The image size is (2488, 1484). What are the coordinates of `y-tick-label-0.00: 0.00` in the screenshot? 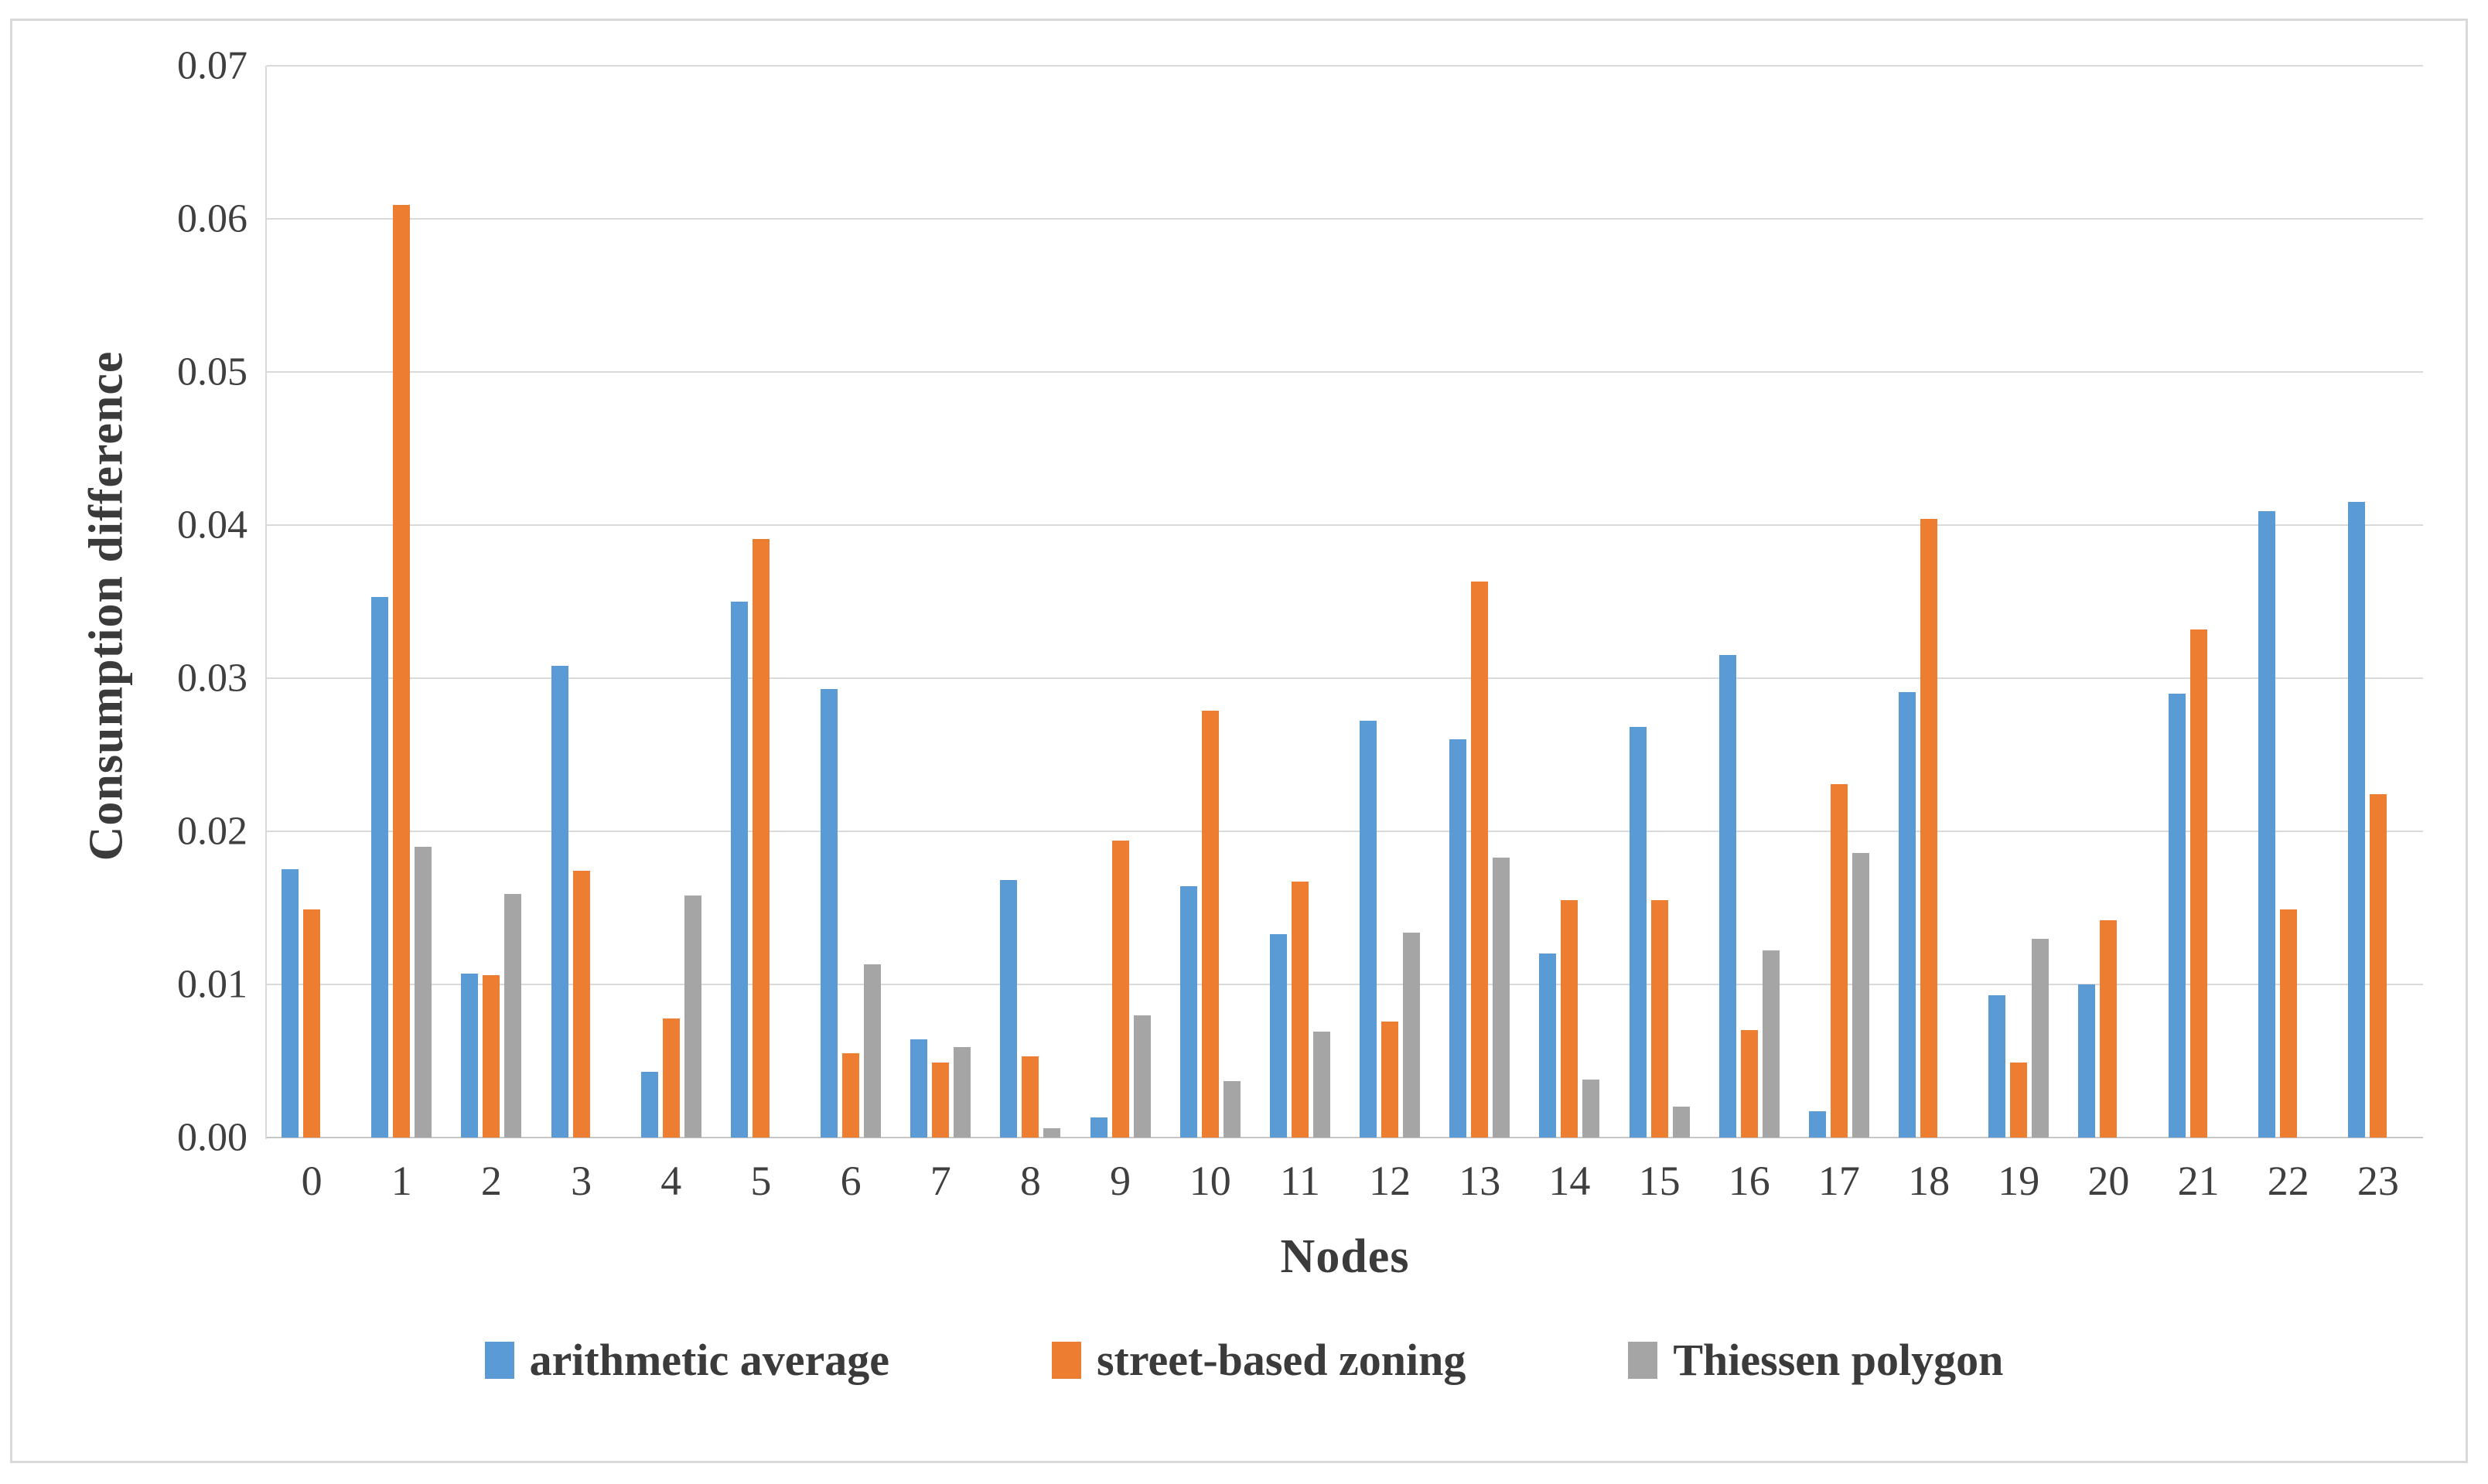 It's located at (212, 1137).